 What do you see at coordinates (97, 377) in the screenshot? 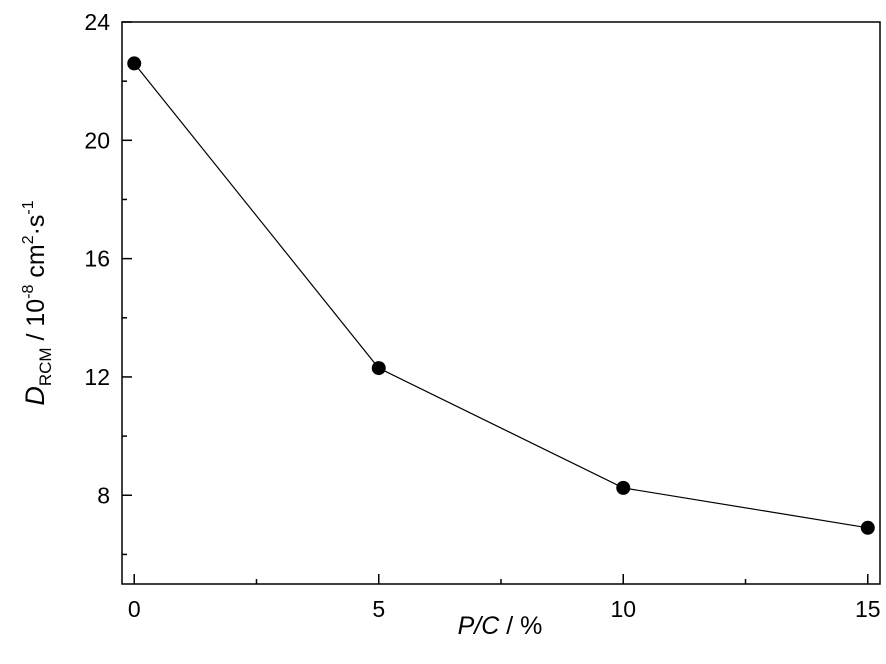
I see `y-tick-label: 12` at bounding box center [97, 377].